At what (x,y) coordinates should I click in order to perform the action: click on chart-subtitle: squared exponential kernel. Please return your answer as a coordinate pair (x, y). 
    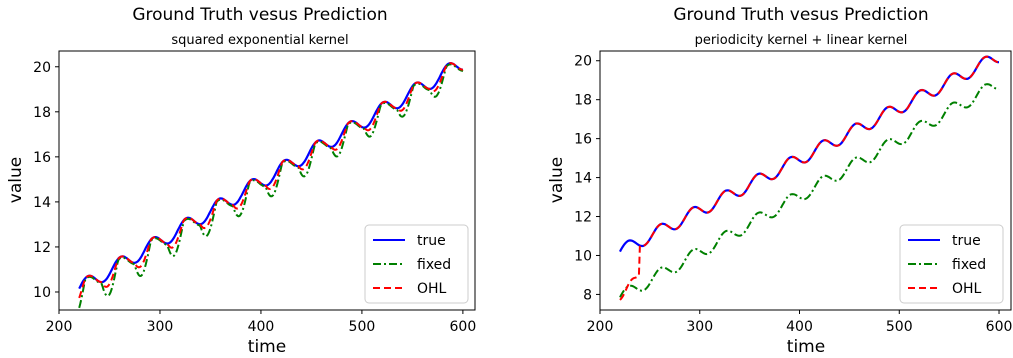
    Looking at the image, I should click on (259, 40).